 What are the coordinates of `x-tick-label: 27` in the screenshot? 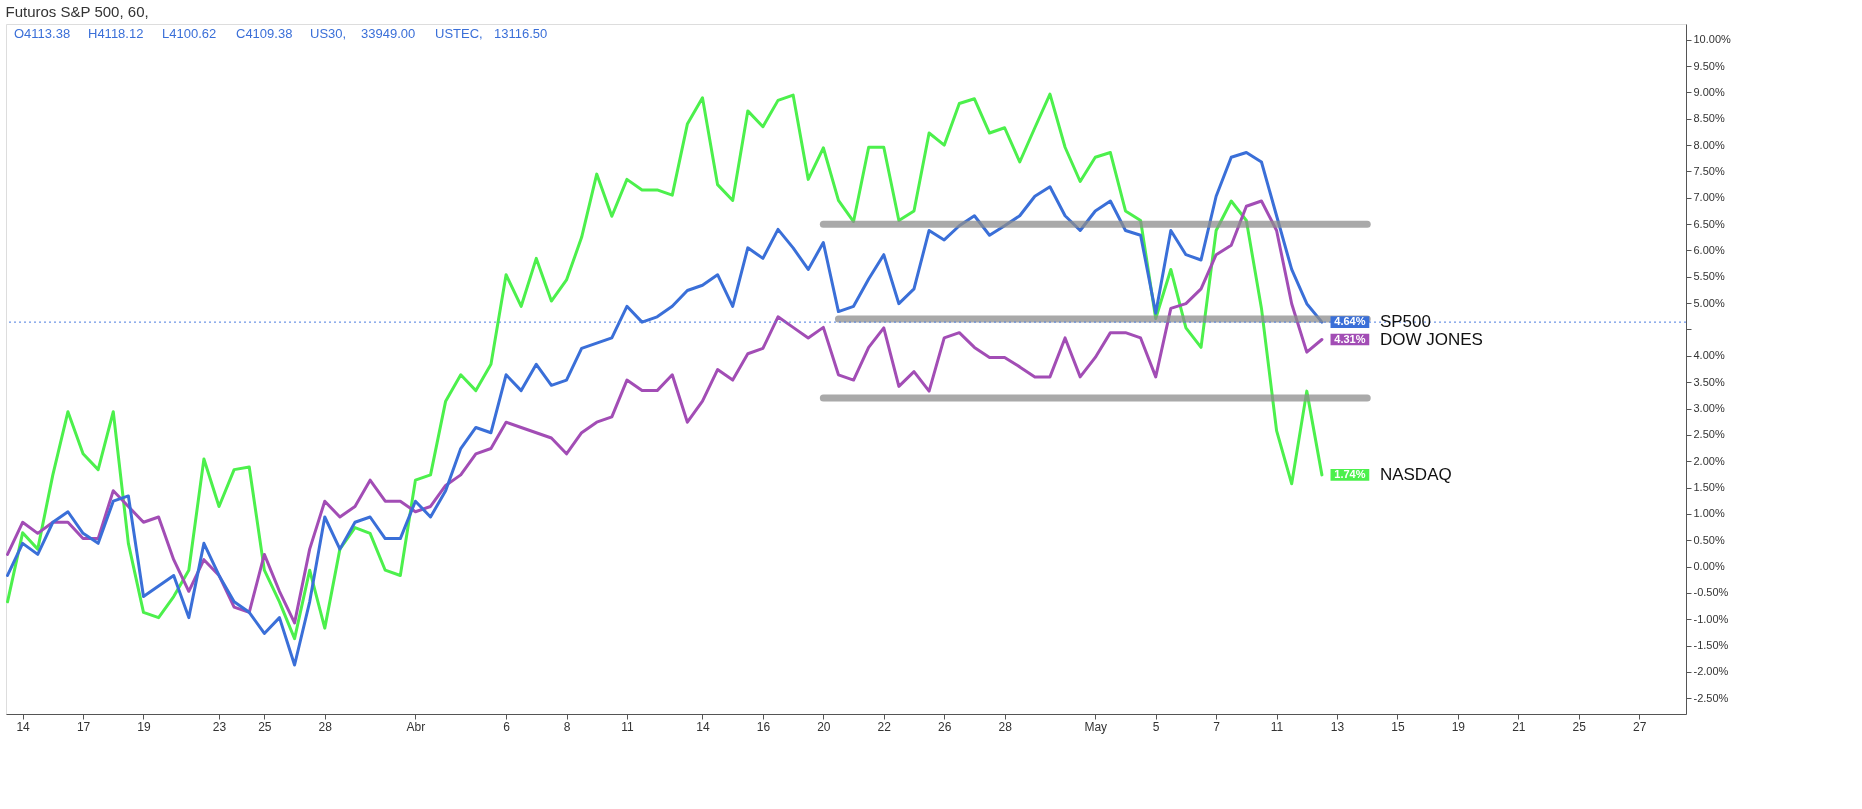 It's located at (1639, 726).